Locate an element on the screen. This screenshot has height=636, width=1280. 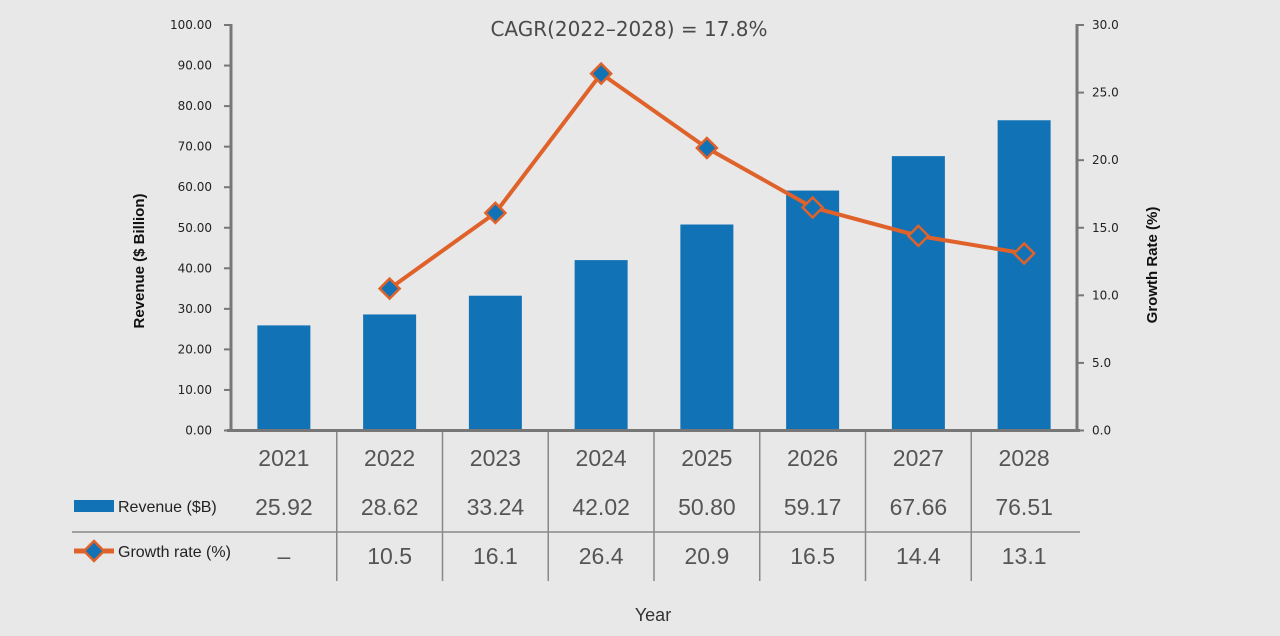
y2-tick-label: 10.0 is located at coordinates (1105, 295).